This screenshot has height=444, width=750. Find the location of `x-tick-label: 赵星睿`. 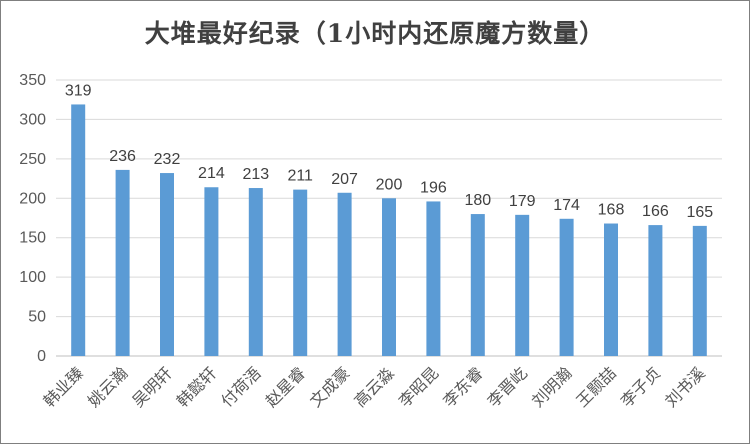

x-tick-label: 赵星睿 is located at coordinates (285, 386).